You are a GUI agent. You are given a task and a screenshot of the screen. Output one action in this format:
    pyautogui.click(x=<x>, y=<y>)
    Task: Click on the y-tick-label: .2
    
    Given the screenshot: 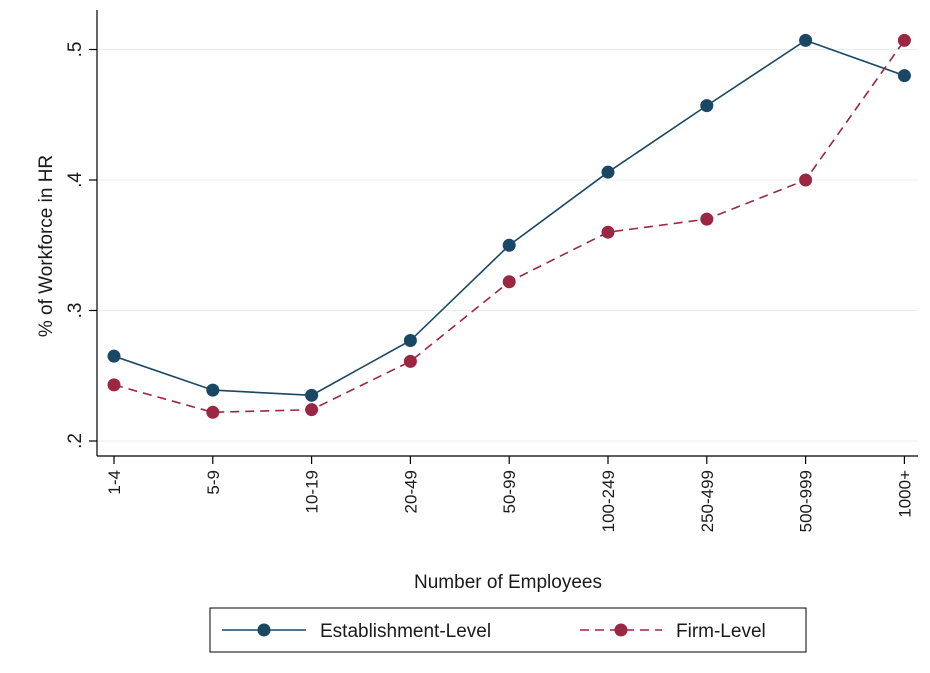 What is the action you would take?
    pyautogui.click(x=75, y=441)
    